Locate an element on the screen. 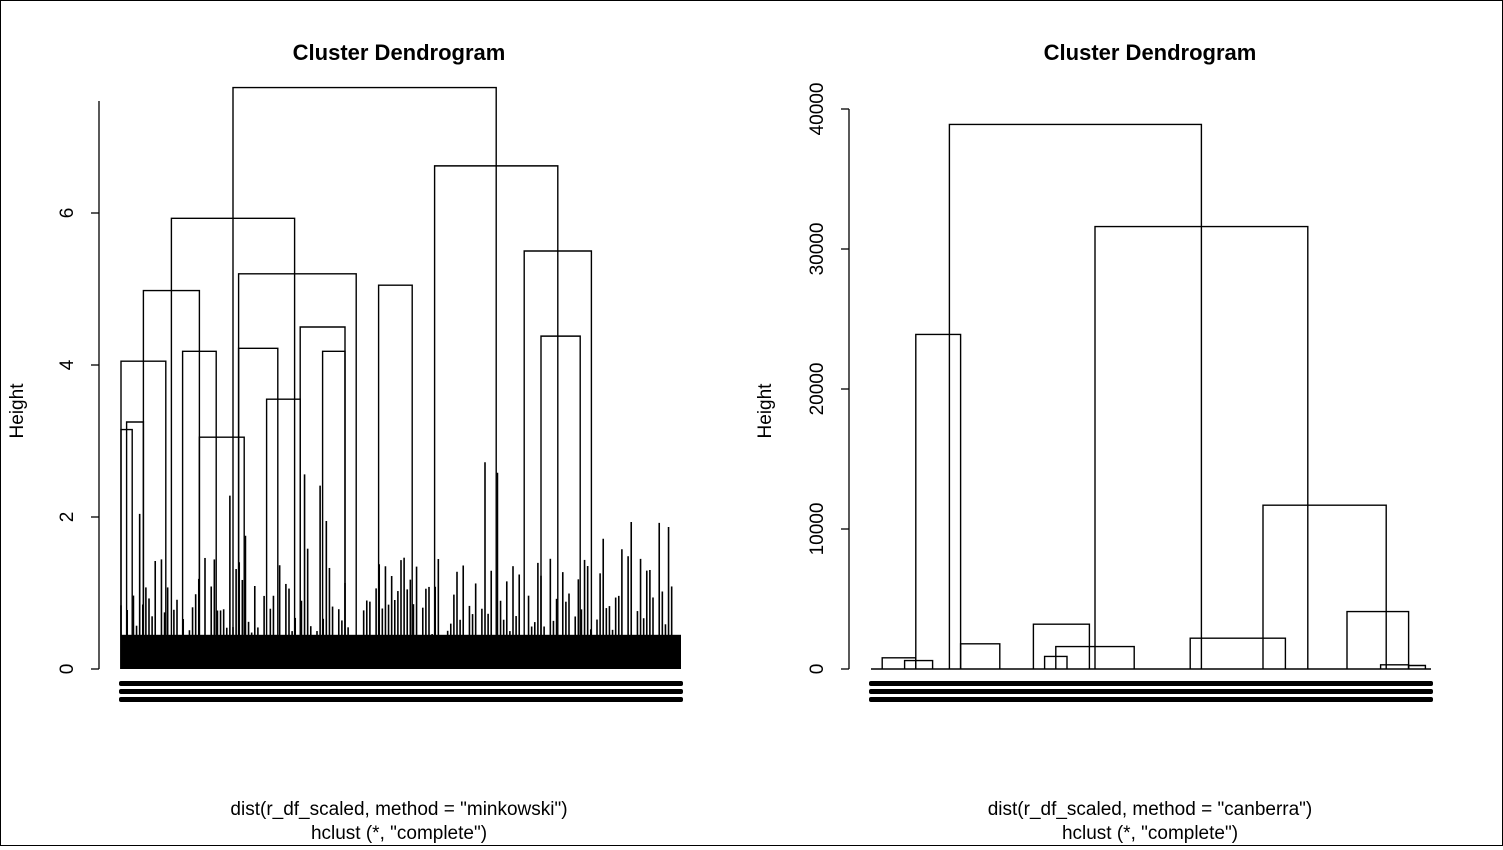 The height and width of the screenshot is (850, 1503). leaf-mass is located at coordinates (400, 565).